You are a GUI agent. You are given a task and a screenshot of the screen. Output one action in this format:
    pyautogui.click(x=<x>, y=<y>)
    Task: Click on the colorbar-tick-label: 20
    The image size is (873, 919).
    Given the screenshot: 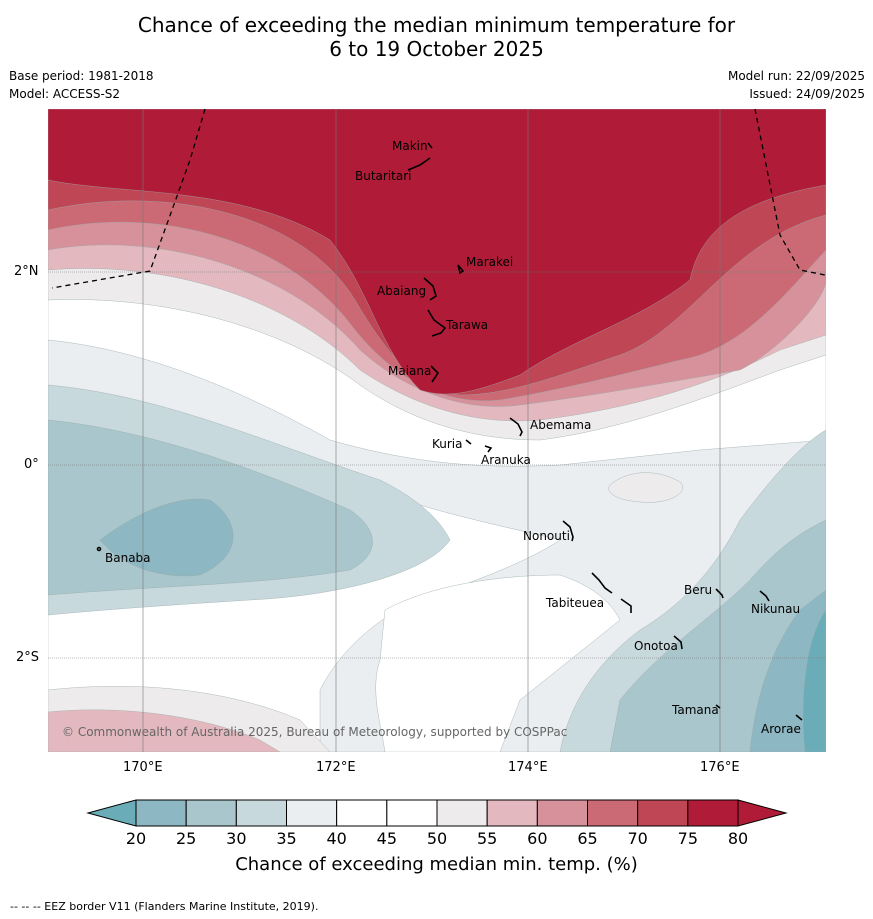 What is the action you would take?
    pyautogui.click(x=136, y=838)
    